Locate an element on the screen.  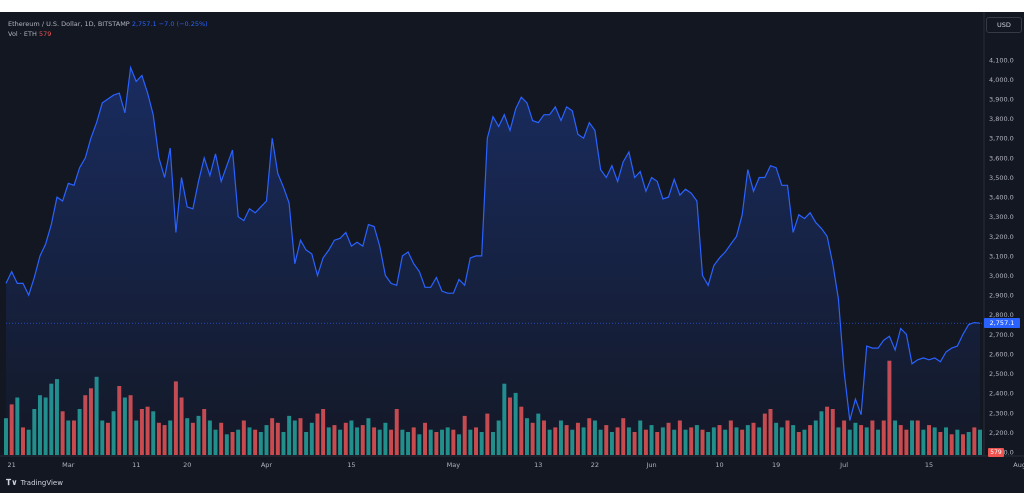
last-price: 2,757.1 is located at coordinates (144, 24).